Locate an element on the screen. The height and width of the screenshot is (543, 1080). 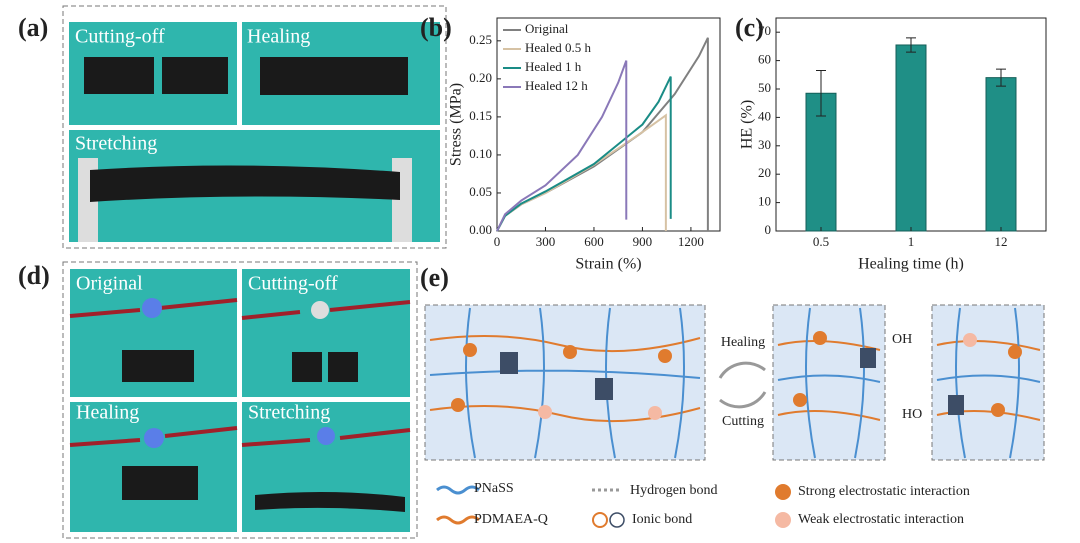
x-tick-label: 1200 is located at coordinates (691, 241).